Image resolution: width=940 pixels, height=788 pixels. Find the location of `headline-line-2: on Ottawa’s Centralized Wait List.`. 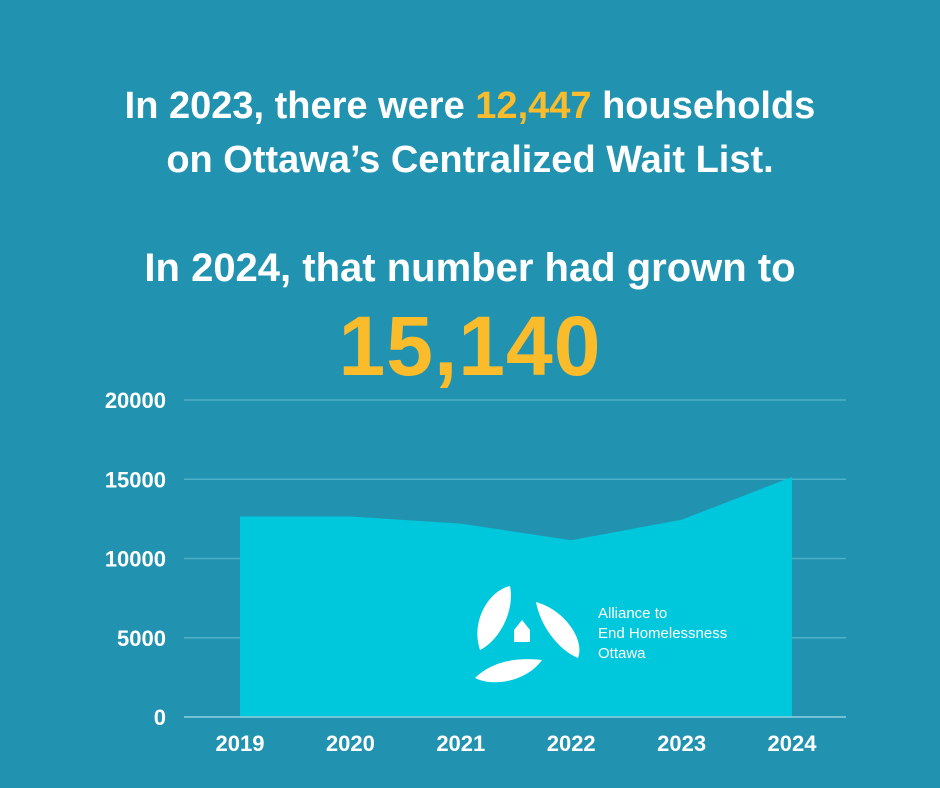

headline-line-2: on Ottawa’s Centralized Wait List. is located at coordinates (470, 160).